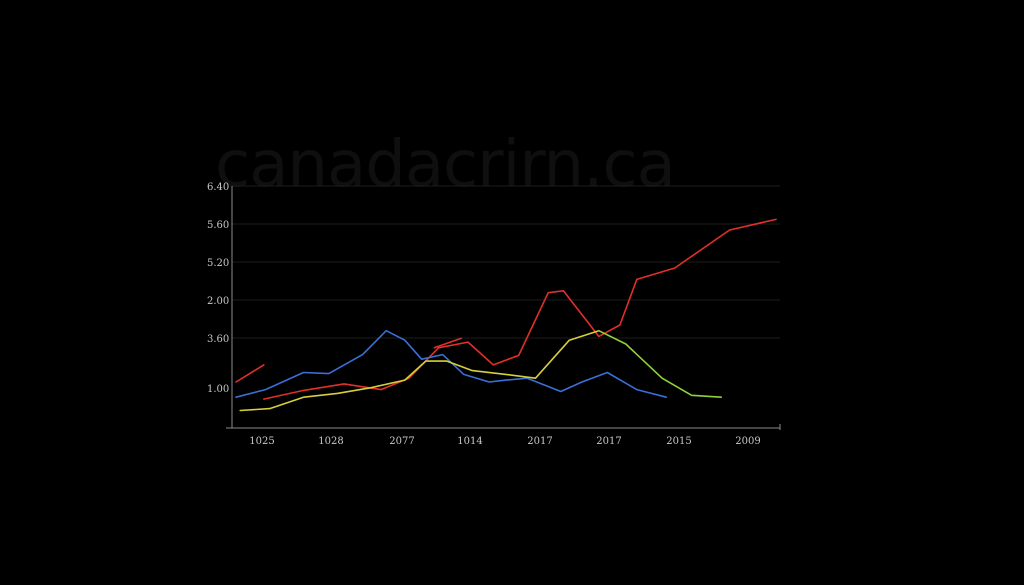 The height and width of the screenshot is (585, 1024). I want to click on x-tick-label-4: 2017, so click(539, 441).